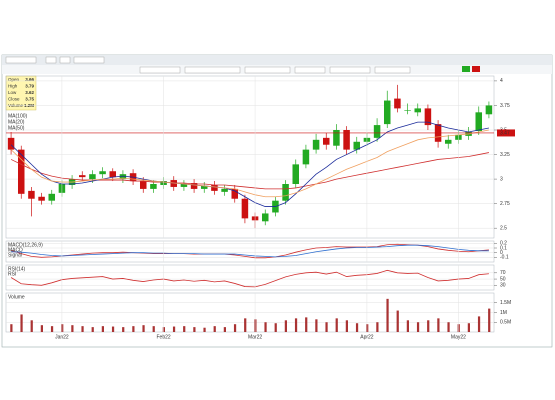 The width and height of the screenshot is (555, 400). Describe the element at coordinates (255, 337) in the screenshot. I see `x-tick-label: Mar22` at that location.